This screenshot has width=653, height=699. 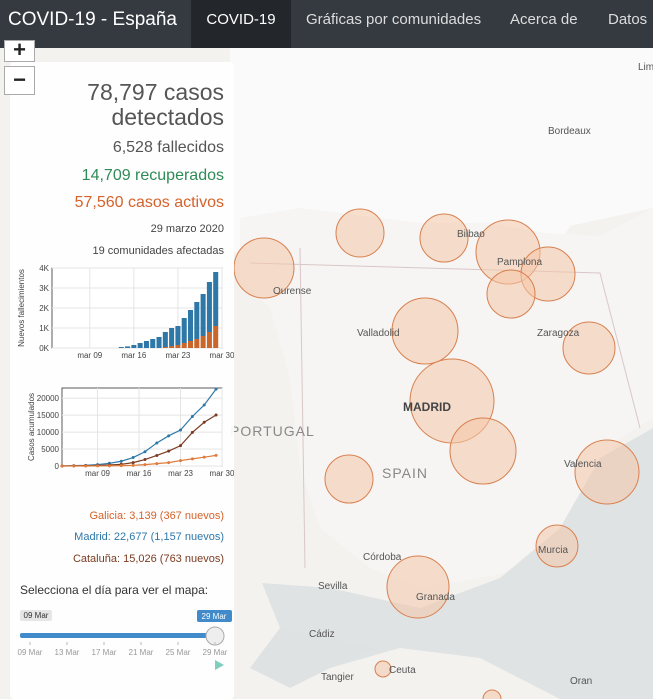 I want to click on x-tick-label: mar 09, so click(x=89, y=355).